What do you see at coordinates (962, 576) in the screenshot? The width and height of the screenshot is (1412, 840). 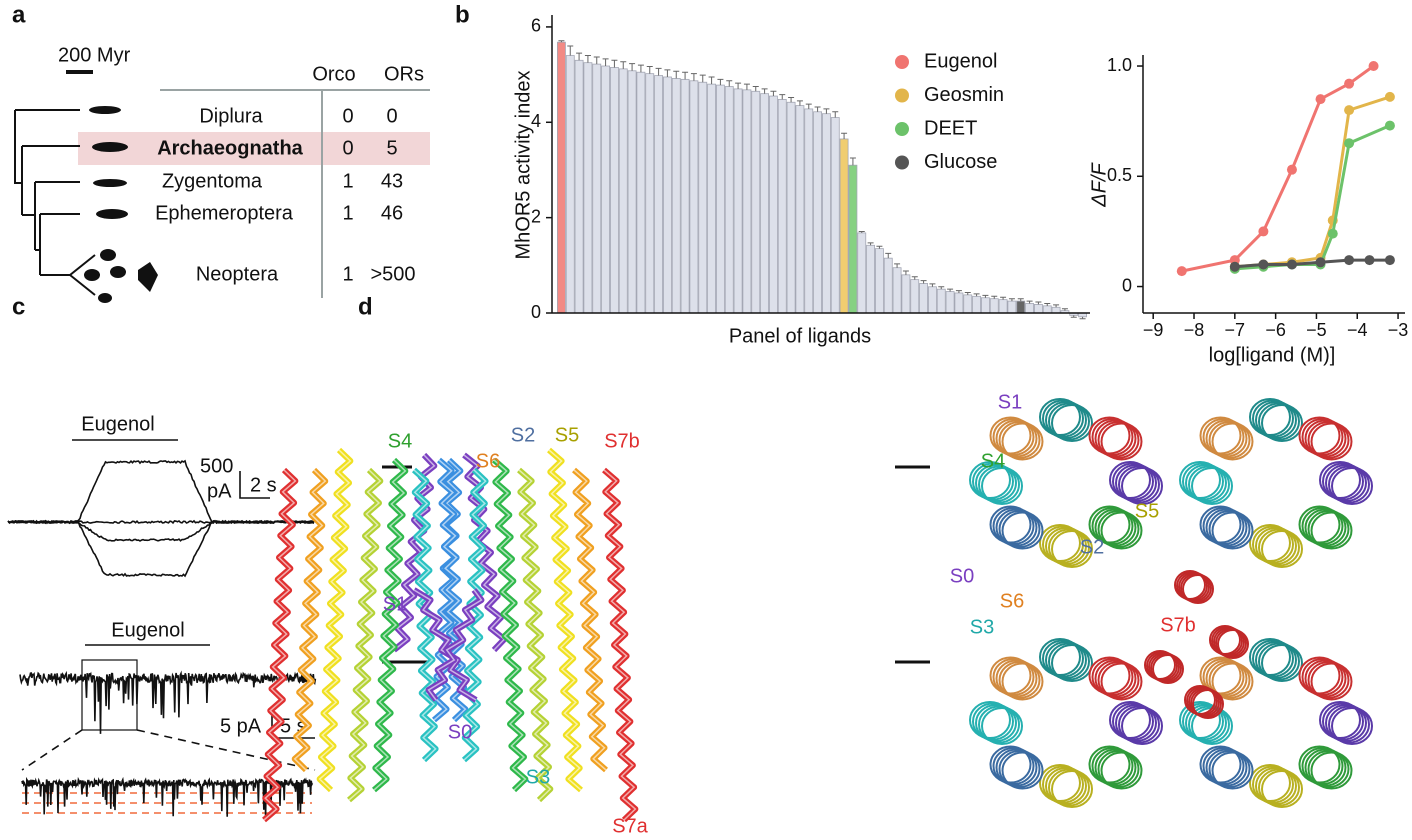 I see `helix-label: S0` at bounding box center [962, 576].